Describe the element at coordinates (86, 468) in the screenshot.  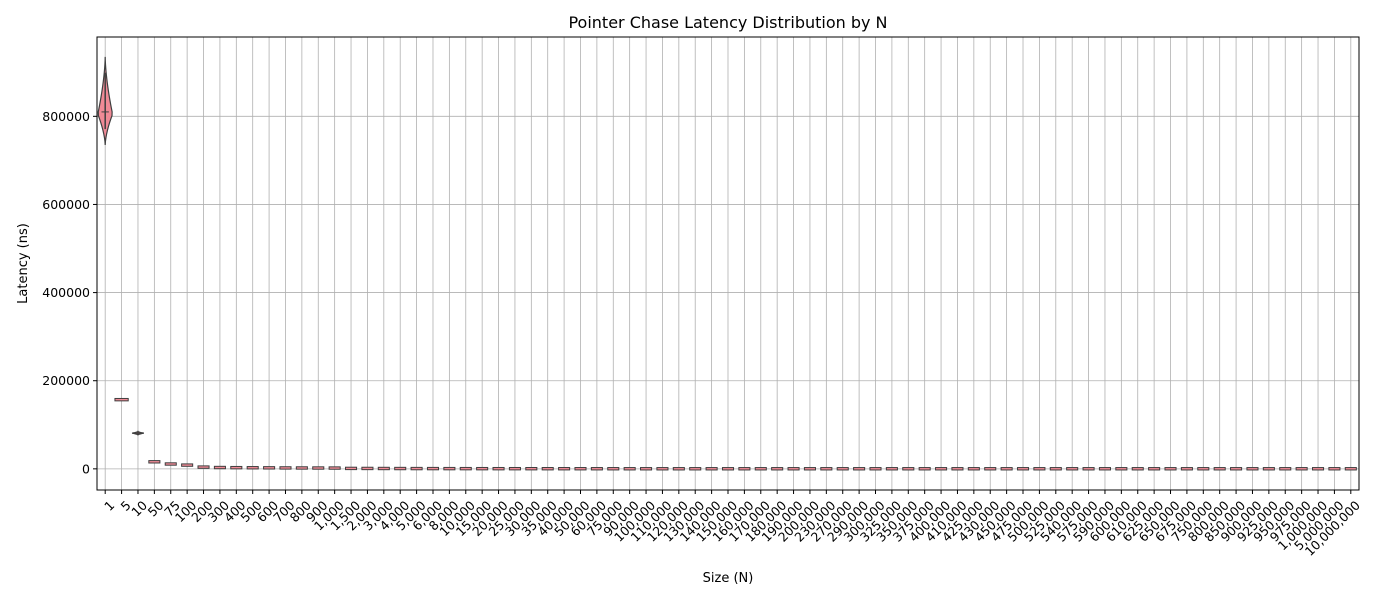
I see `y-tick-label: 0` at that location.